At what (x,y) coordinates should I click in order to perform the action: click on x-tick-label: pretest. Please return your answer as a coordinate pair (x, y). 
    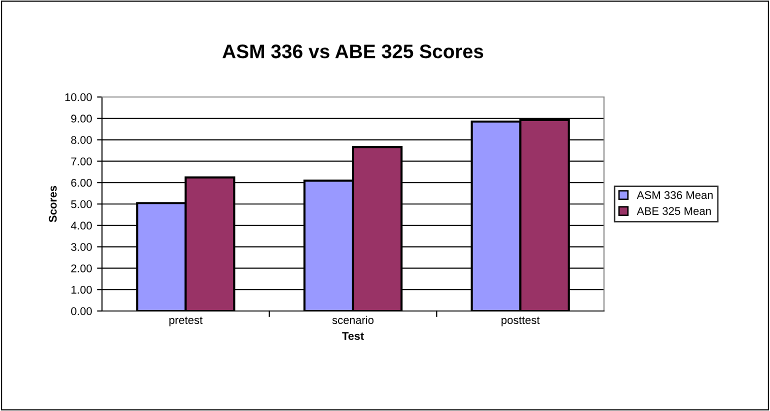
    Looking at the image, I should click on (186, 321).